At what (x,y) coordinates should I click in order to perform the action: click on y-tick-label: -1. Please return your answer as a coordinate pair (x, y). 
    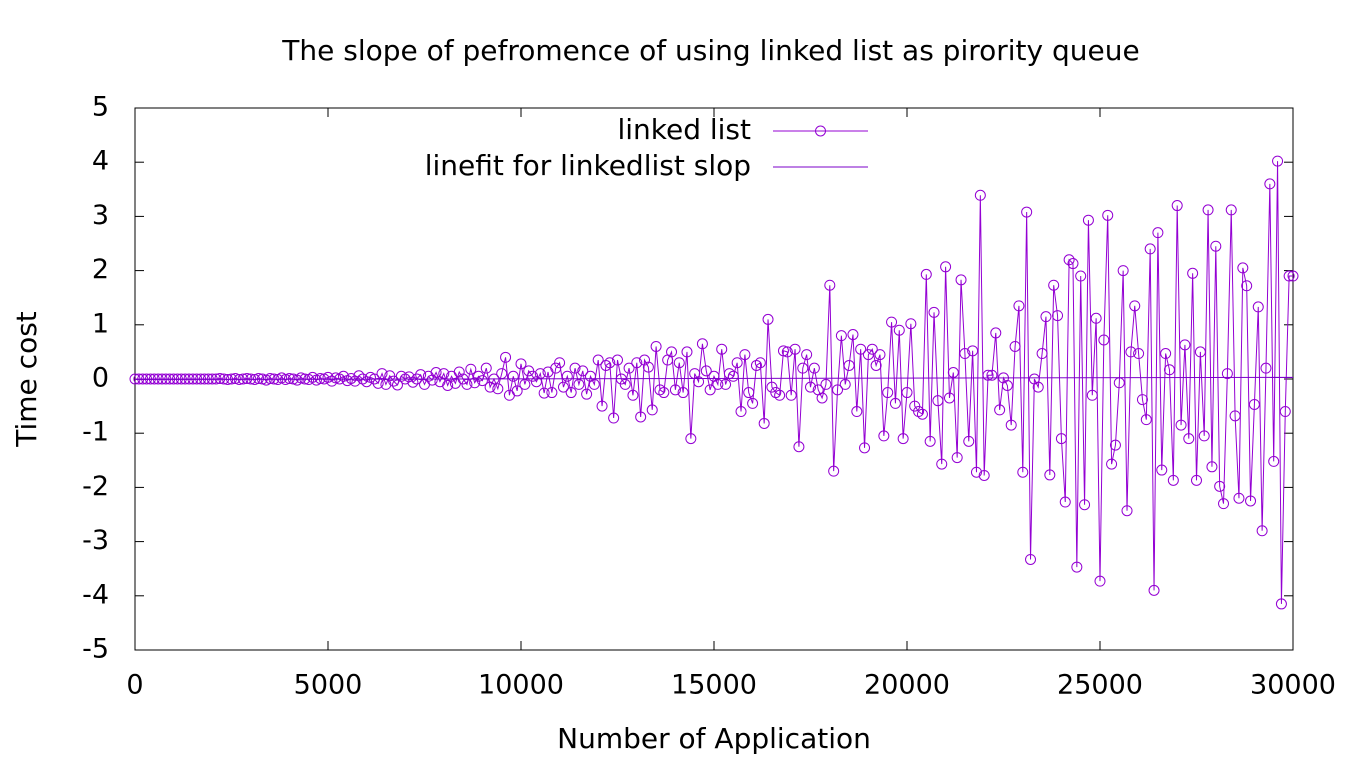
    Looking at the image, I should click on (95, 432).